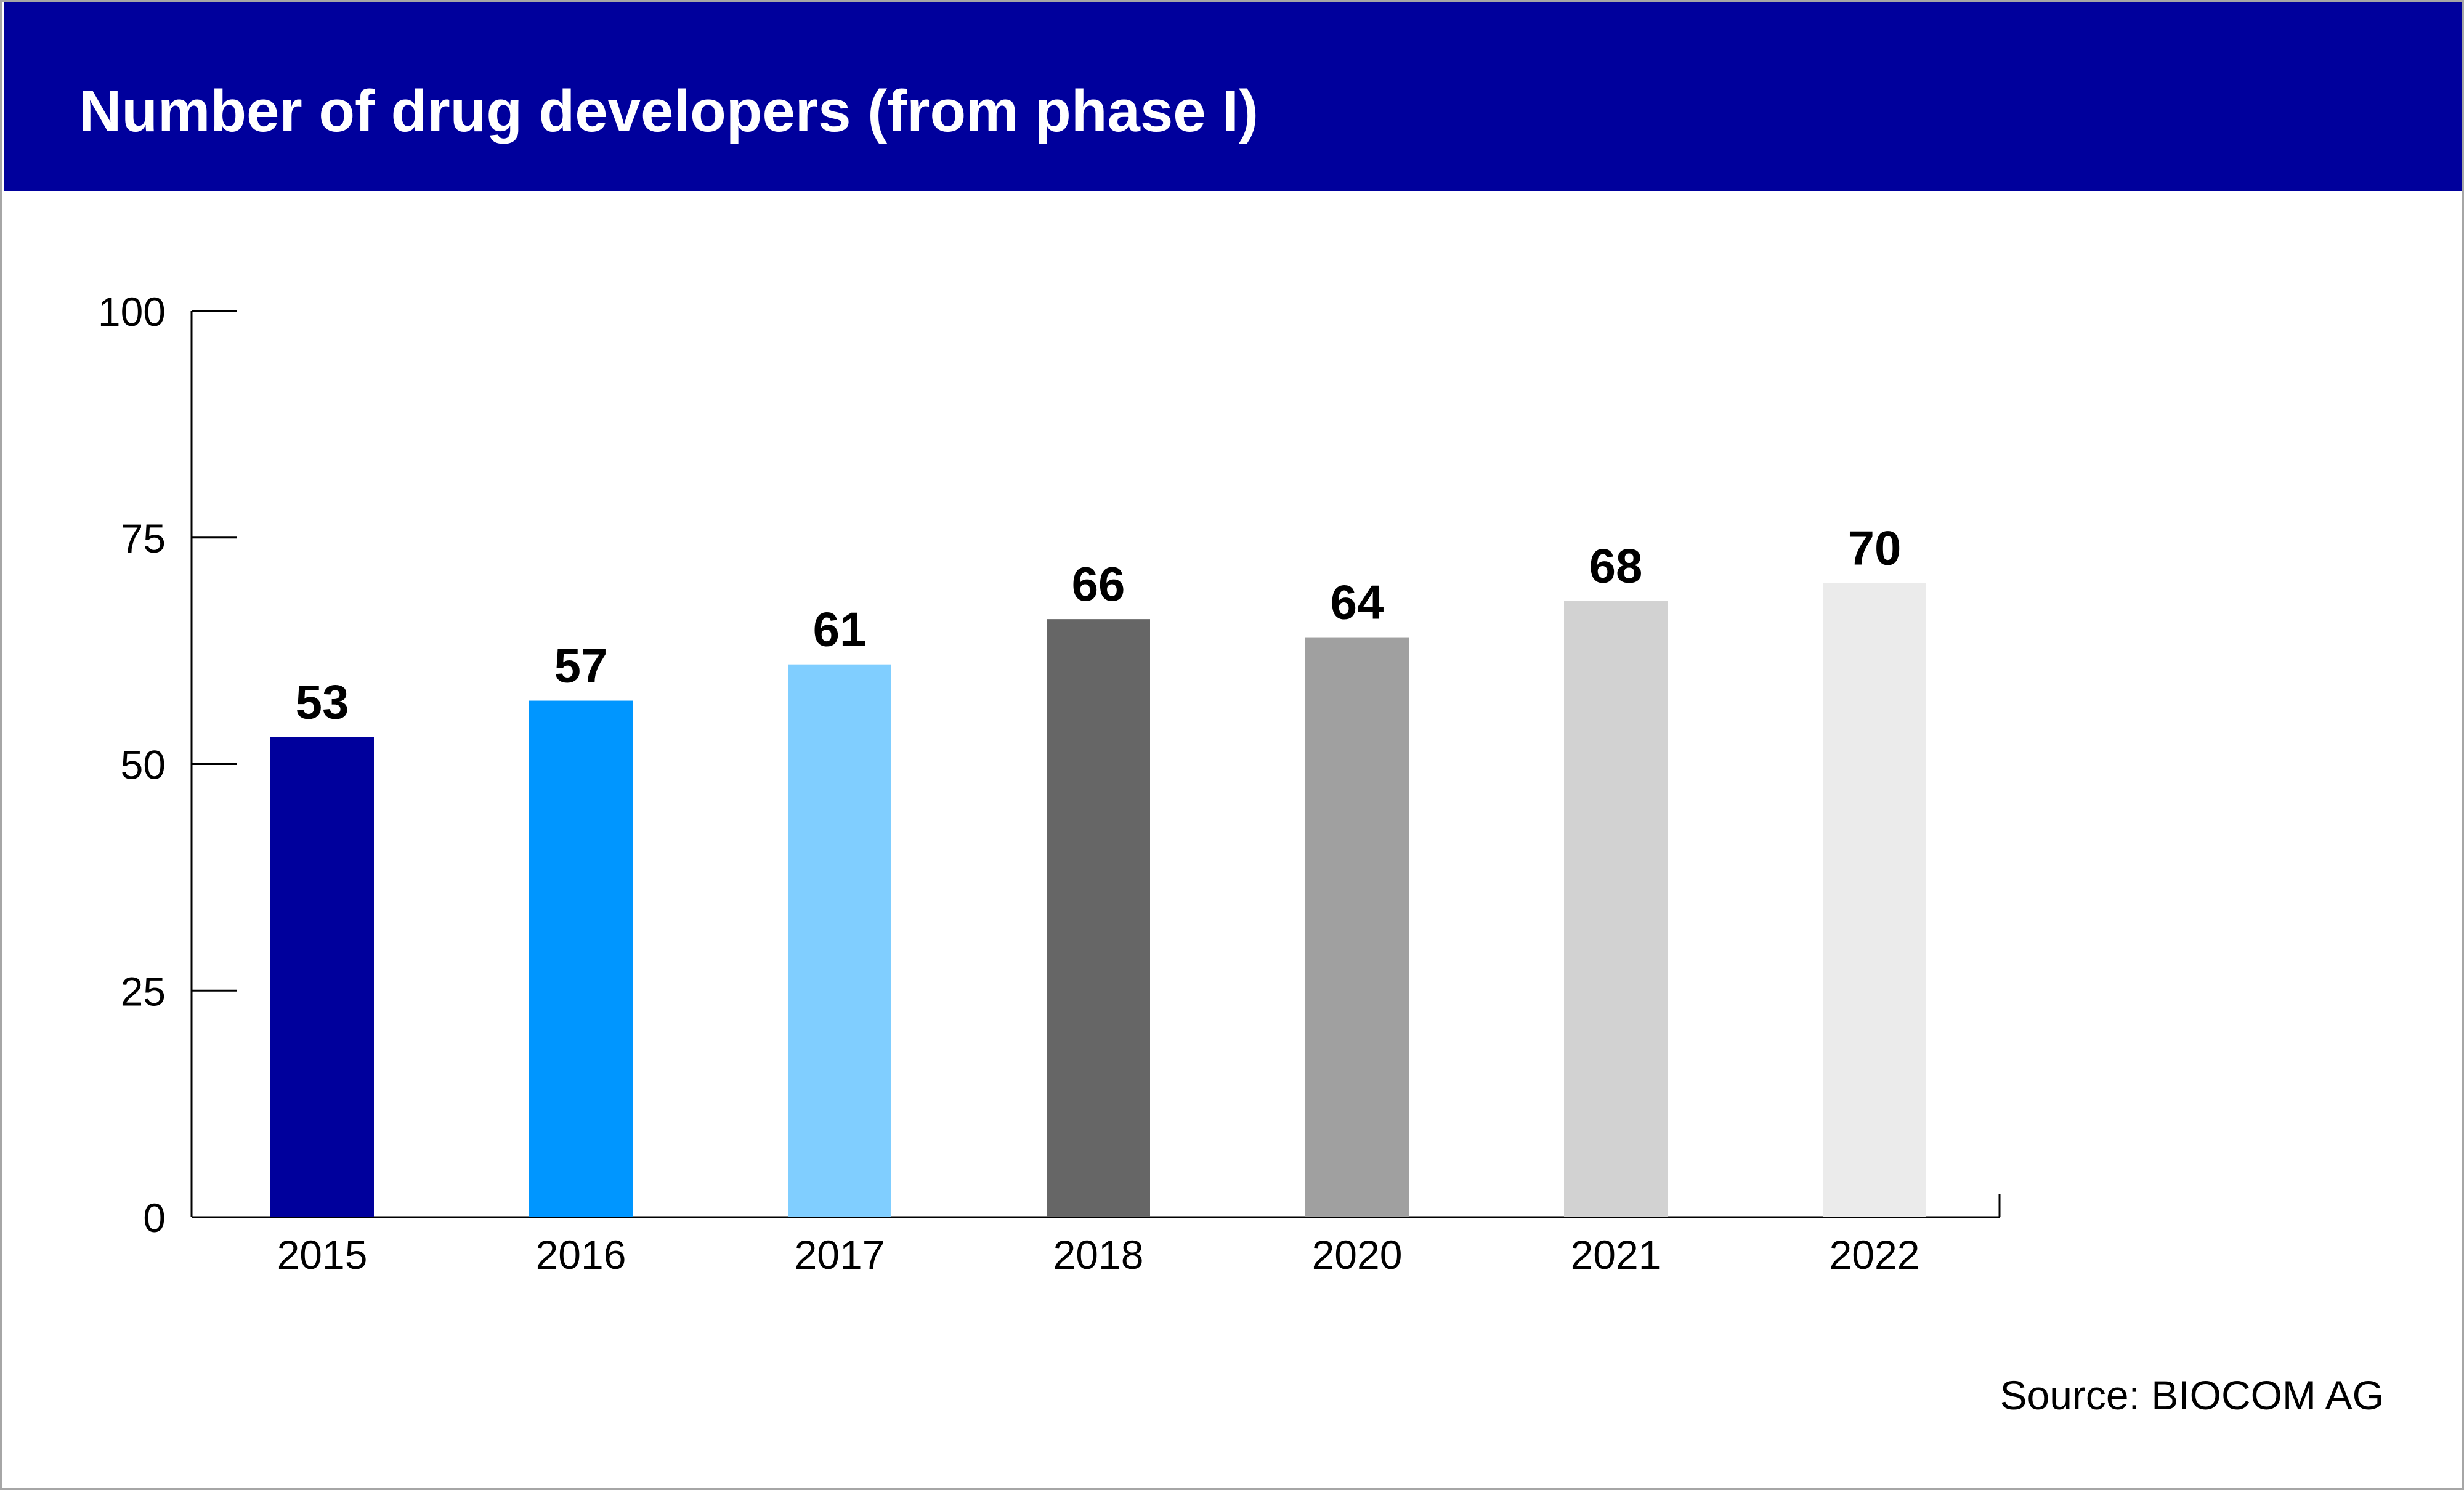 This screenshot has width=2464, height=1490. Describe the element at coordinates (1098, 918) in the screenshot. I see `bar-2018` at that location.